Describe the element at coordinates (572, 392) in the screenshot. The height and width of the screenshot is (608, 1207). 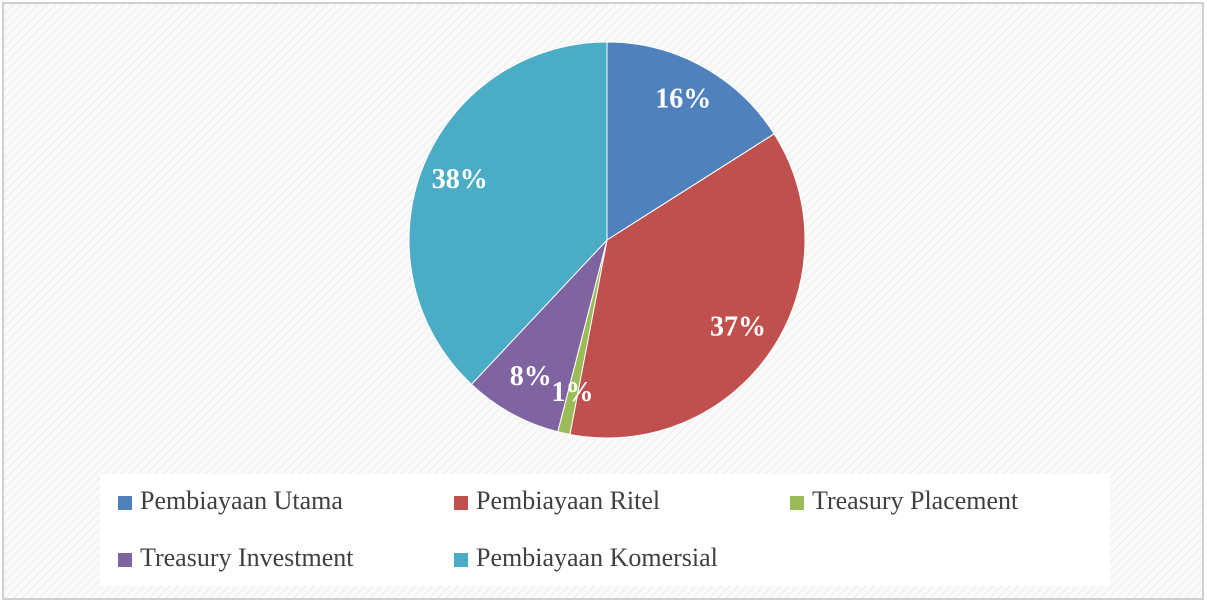
I see `data-label: 1%` at that location.